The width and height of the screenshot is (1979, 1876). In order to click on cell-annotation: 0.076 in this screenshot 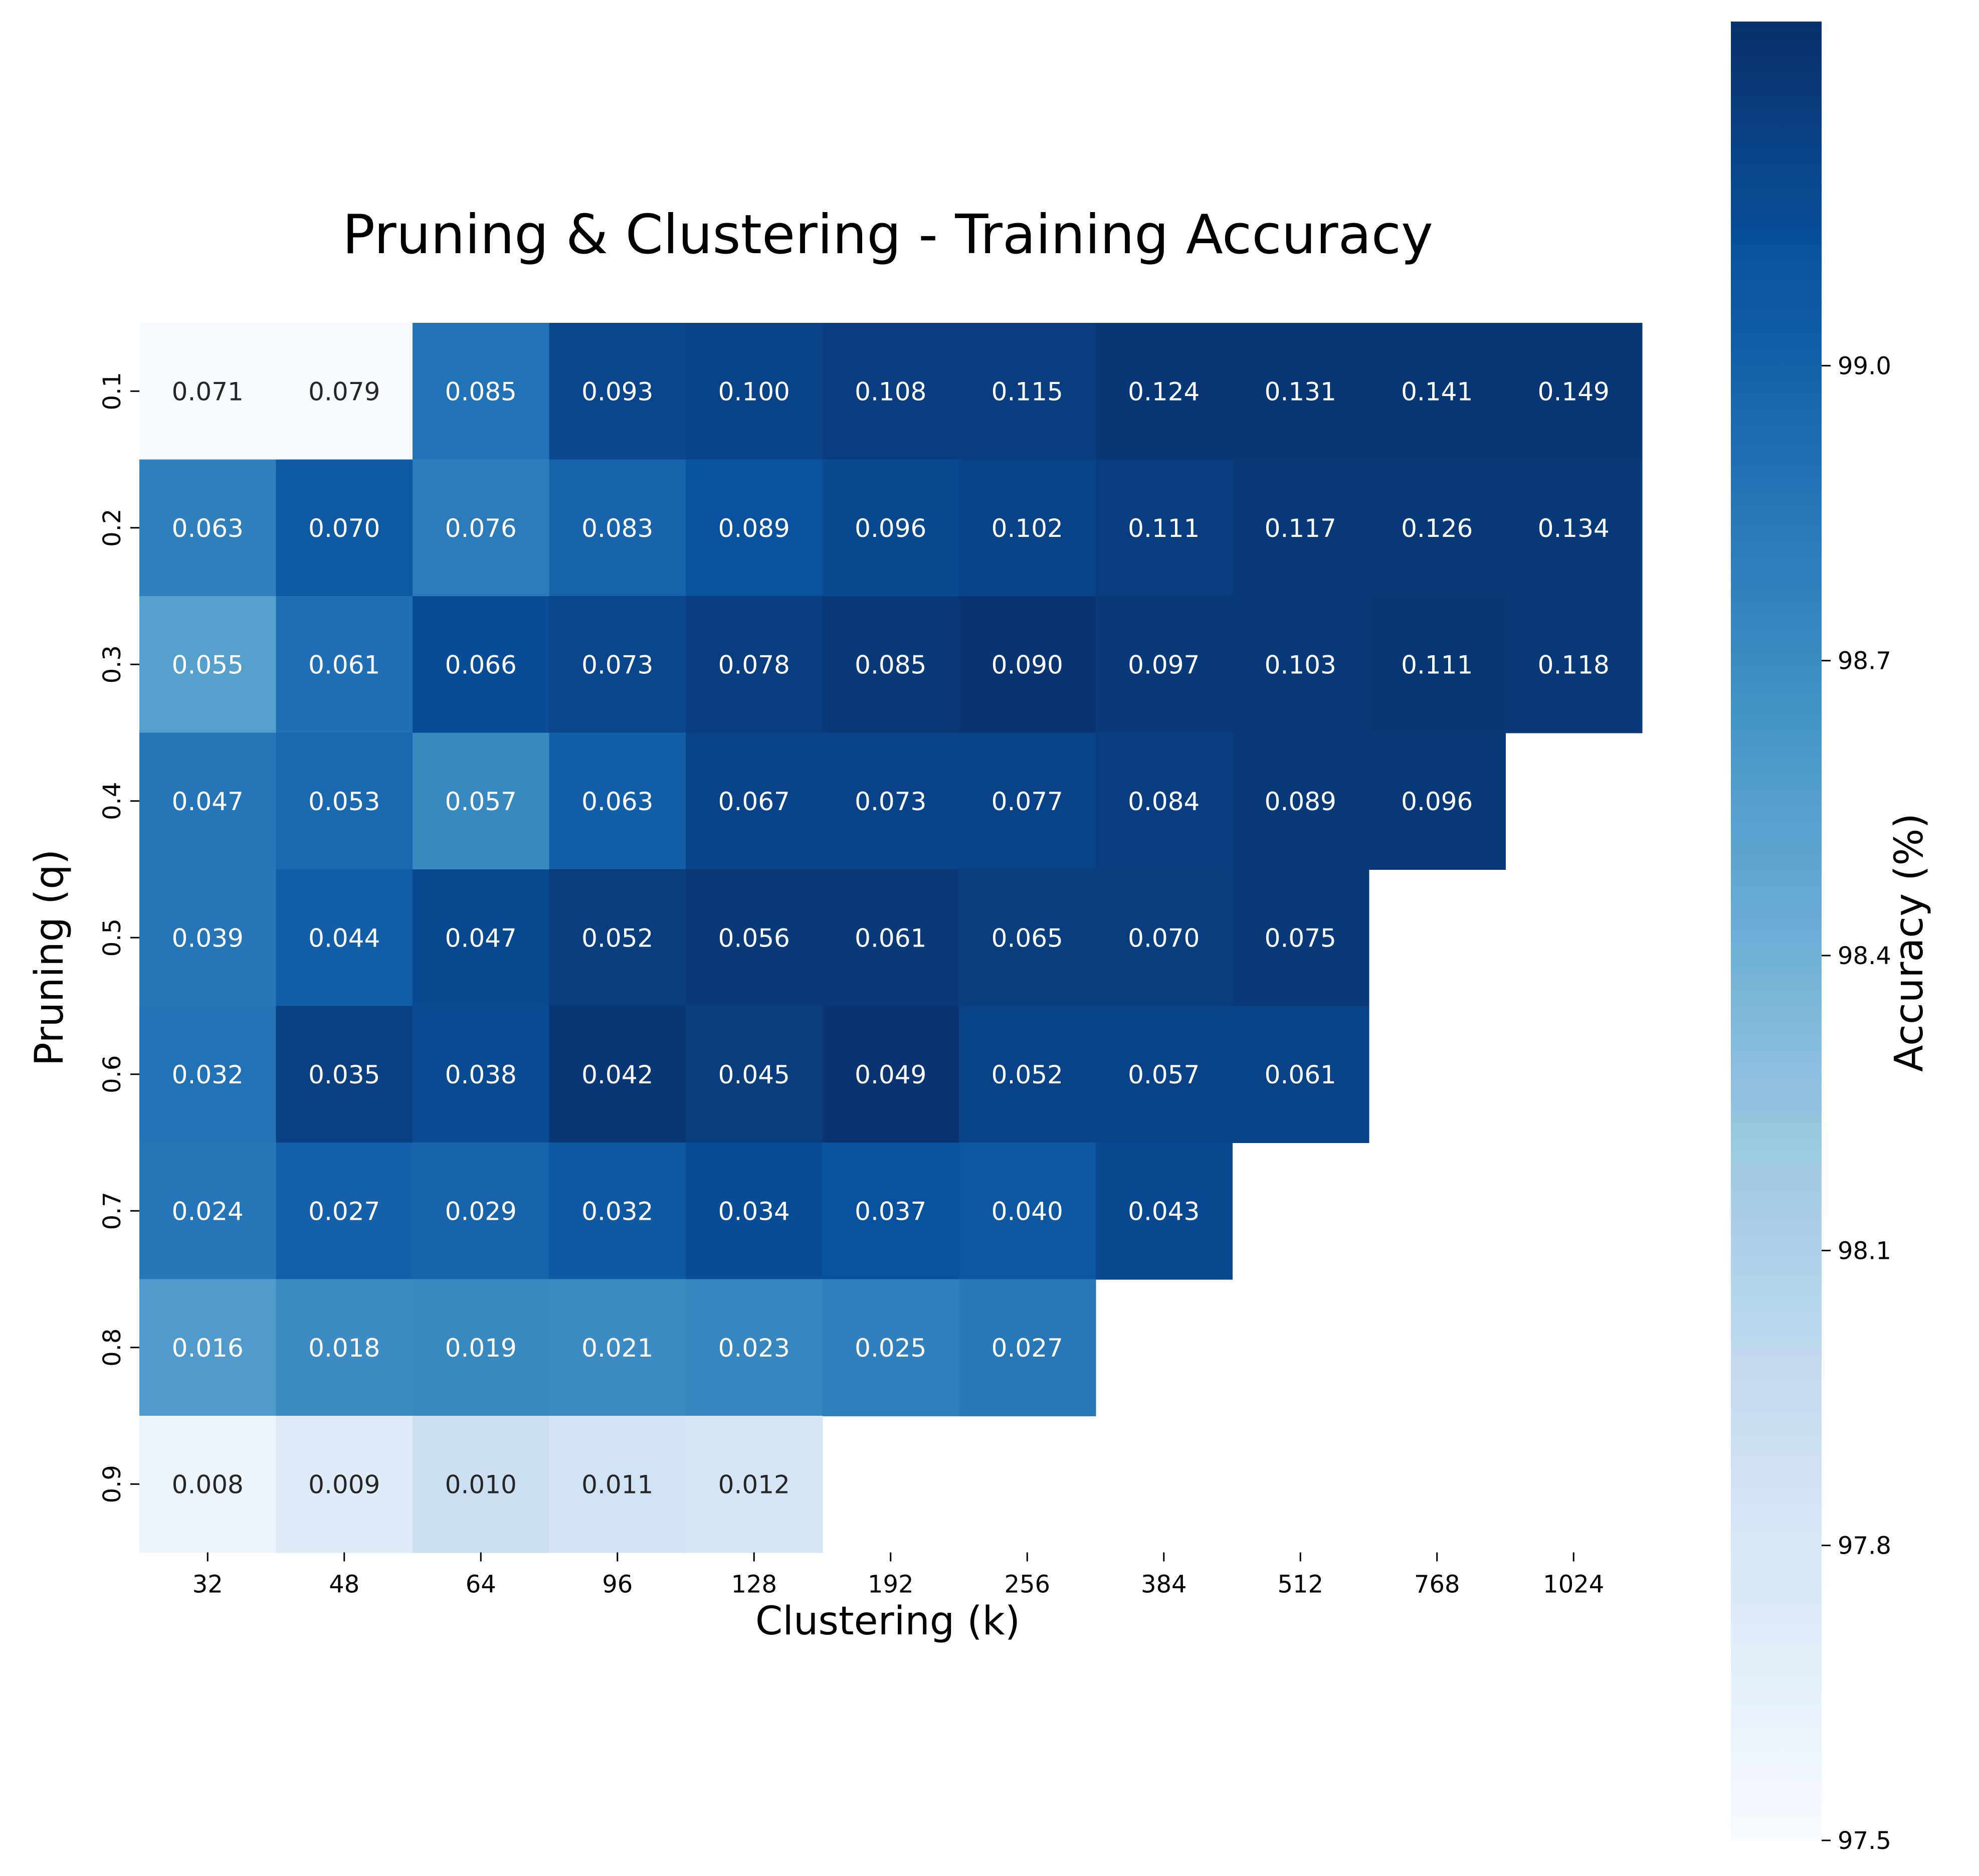, I will do `click(481, 528)`.